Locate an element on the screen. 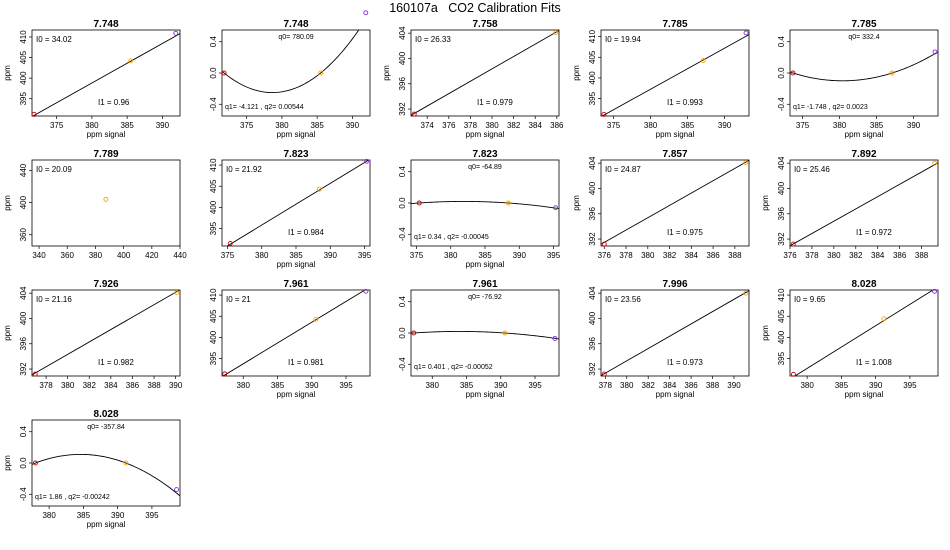 The height and width of the screenshot is (550, 950). panel-title: 7.758 is located at coordinates (484, 24).